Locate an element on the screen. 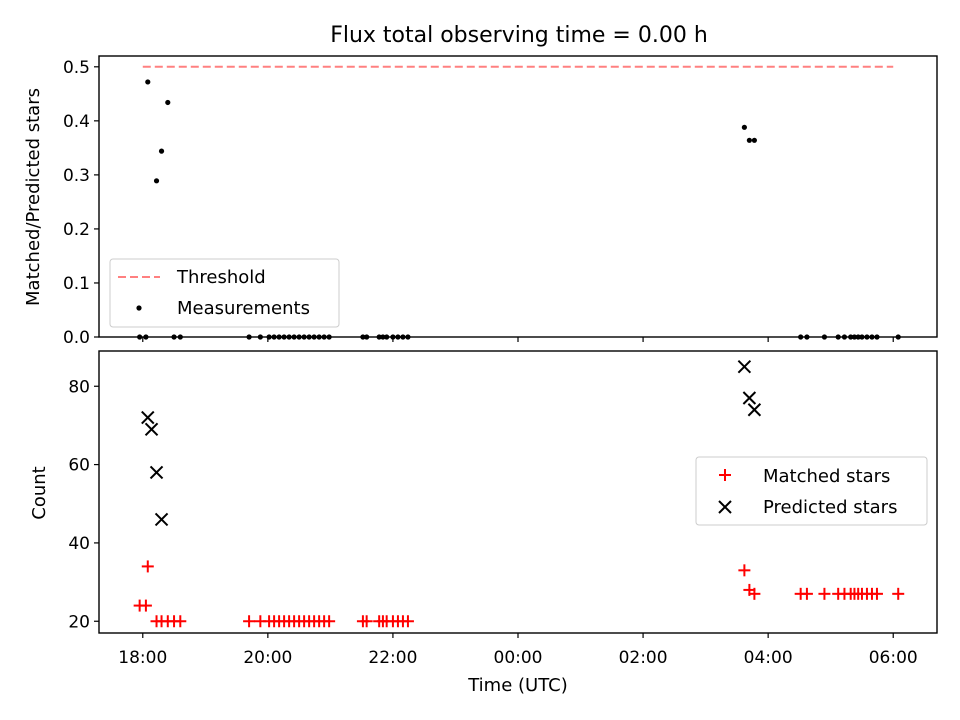 This screenshot has width=960, height=720. legend-predicted-label: Predicted stars is located at coordinates (830, 507).